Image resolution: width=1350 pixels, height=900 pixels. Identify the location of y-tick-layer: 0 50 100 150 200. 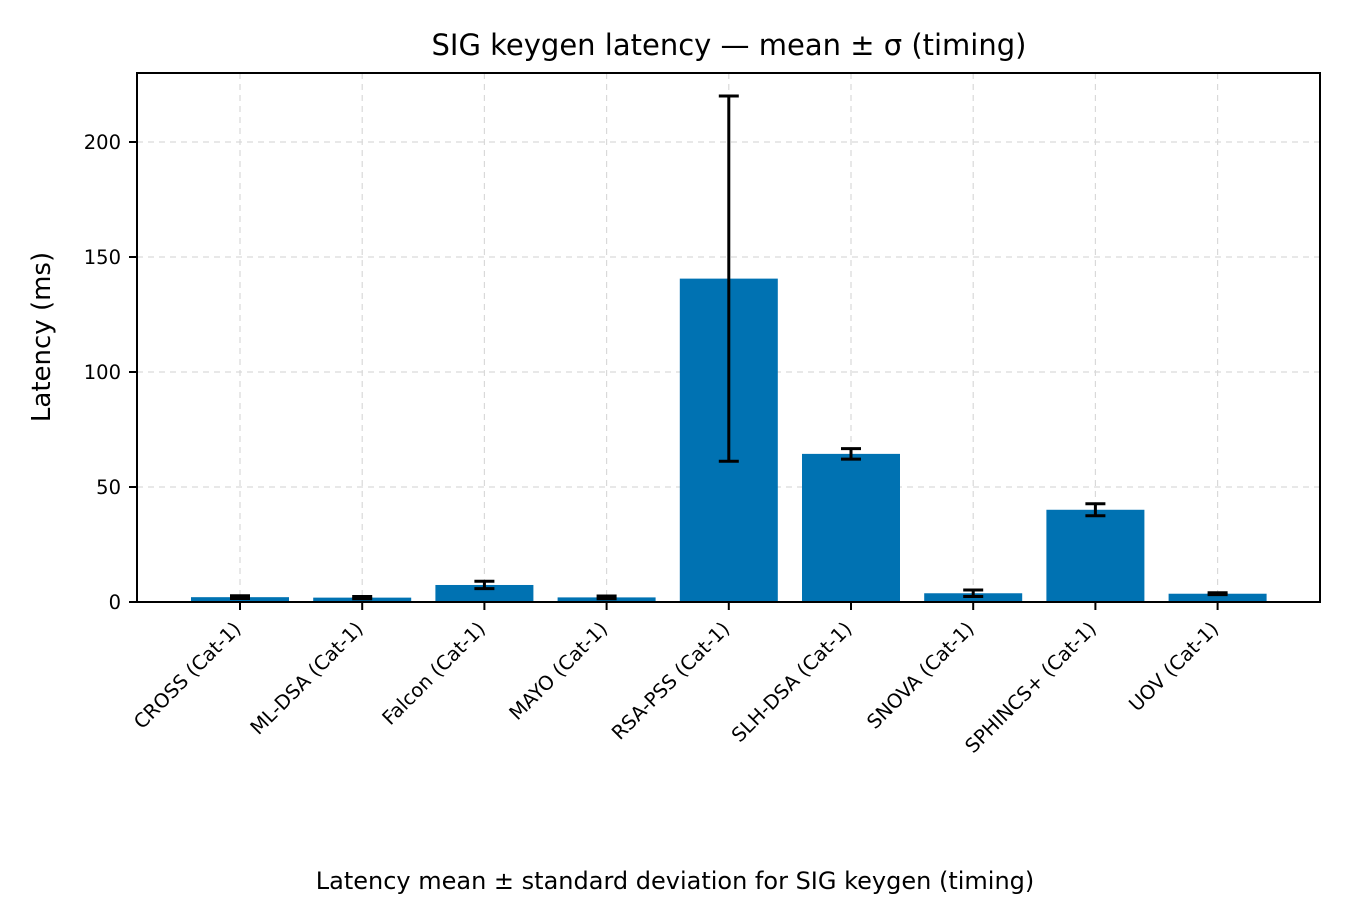
(110, 372).